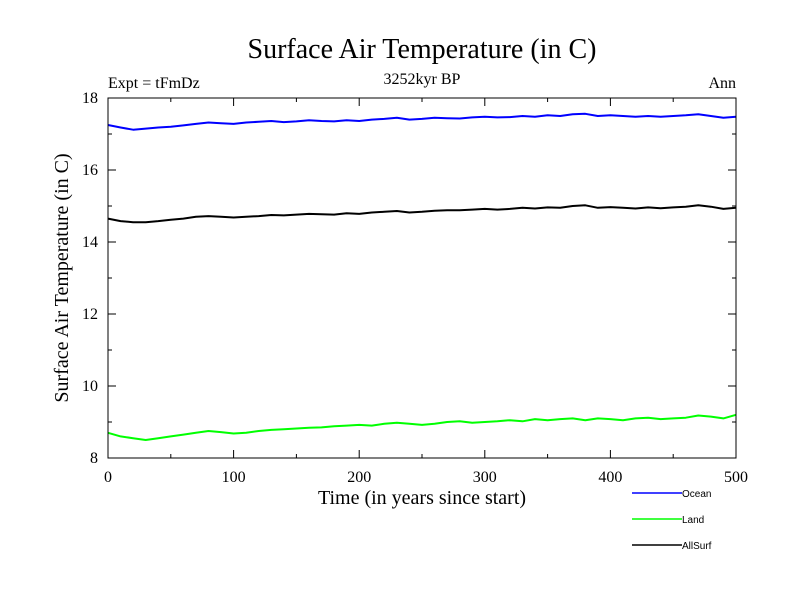  What do you see at coordinates (154, 83) in the screenshot?
I see `experiment-label: Expt = tFmDz` at bounding box center [154, 83].